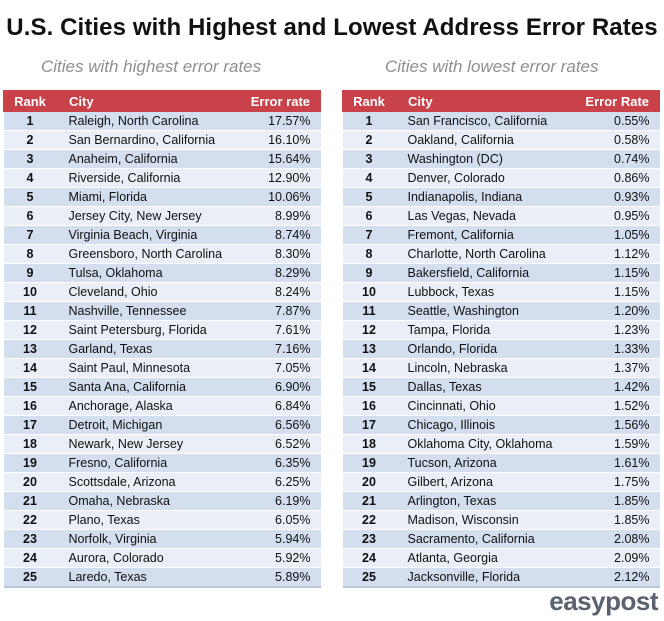 Image resolution: width=664 pixels, height=621 pixels. I want to click on city-cell: Lincoln, Nebraska, so click(486, 368).